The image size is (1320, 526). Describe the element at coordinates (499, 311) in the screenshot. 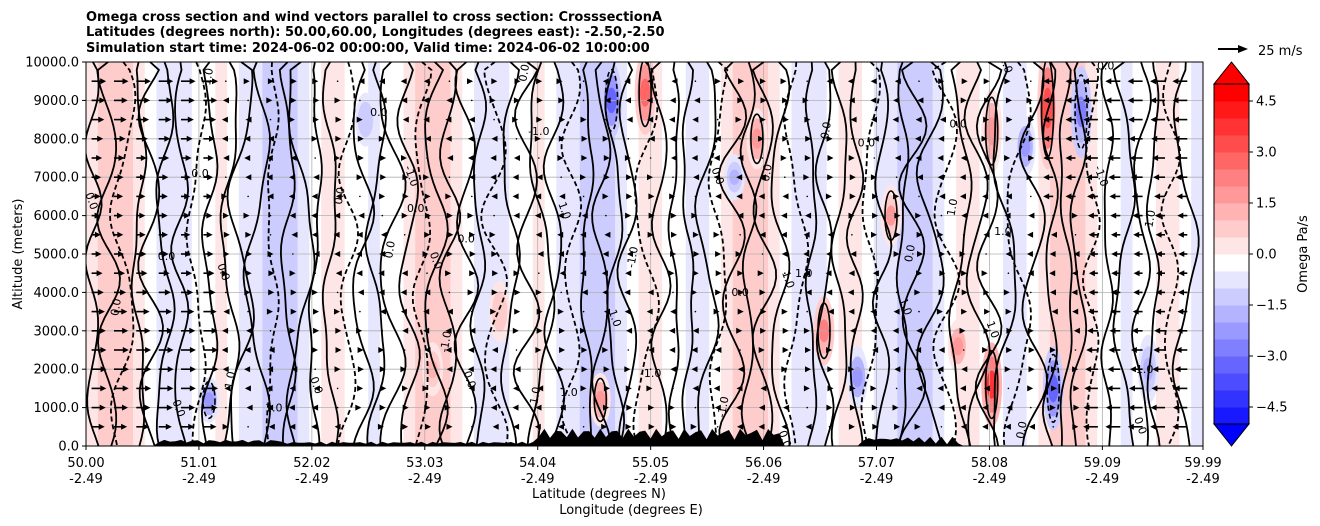

I see `omega-cell` at that location.